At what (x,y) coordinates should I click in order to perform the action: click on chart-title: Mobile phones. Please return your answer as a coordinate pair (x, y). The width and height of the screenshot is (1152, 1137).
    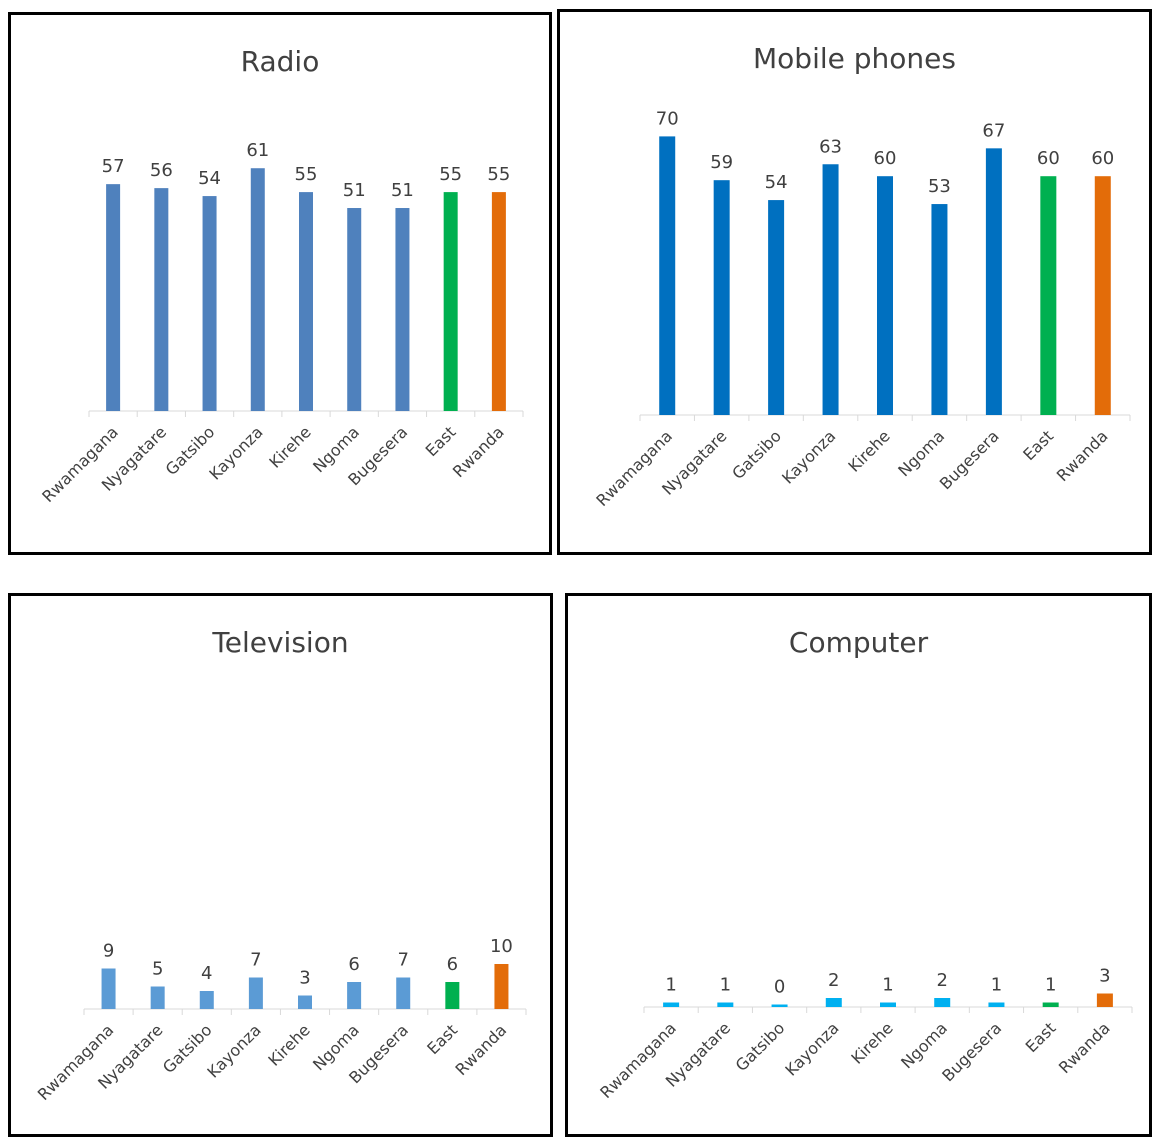
    Looking at the image, I should click on (854, 58).